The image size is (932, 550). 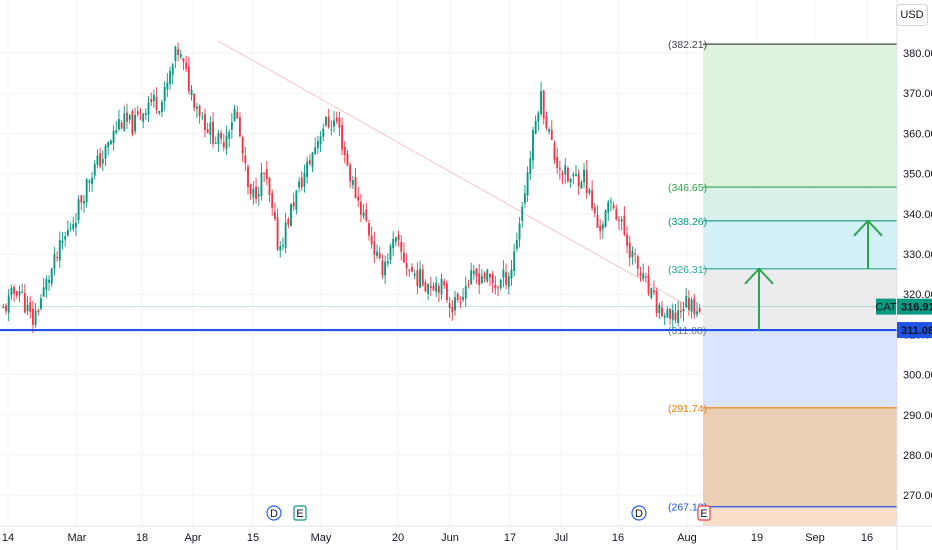 What do you see at coordinates (867, 538) in the screenshot?
I see `time-tick-label: 16` at bounding box center [867, 538].